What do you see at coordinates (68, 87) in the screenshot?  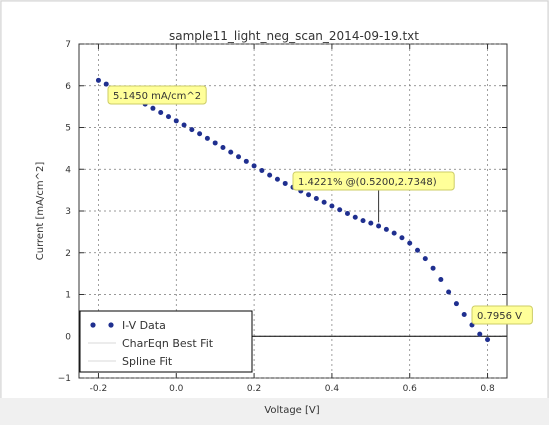 I see `y-tick-label: 6` at bounding box center [68, 87].